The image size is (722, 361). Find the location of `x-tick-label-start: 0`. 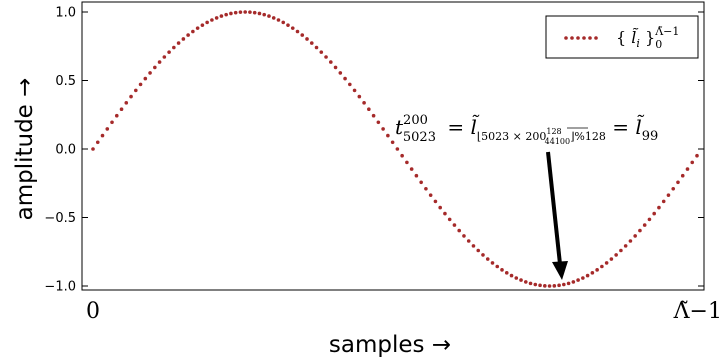

x-tick-label-start: 0 is located at coordinates (93, 311).